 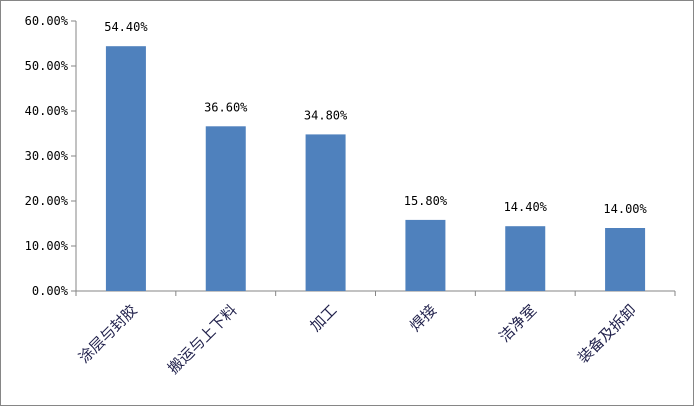 I want to click on data-label: 15.80%, so click(x=426, y=201).